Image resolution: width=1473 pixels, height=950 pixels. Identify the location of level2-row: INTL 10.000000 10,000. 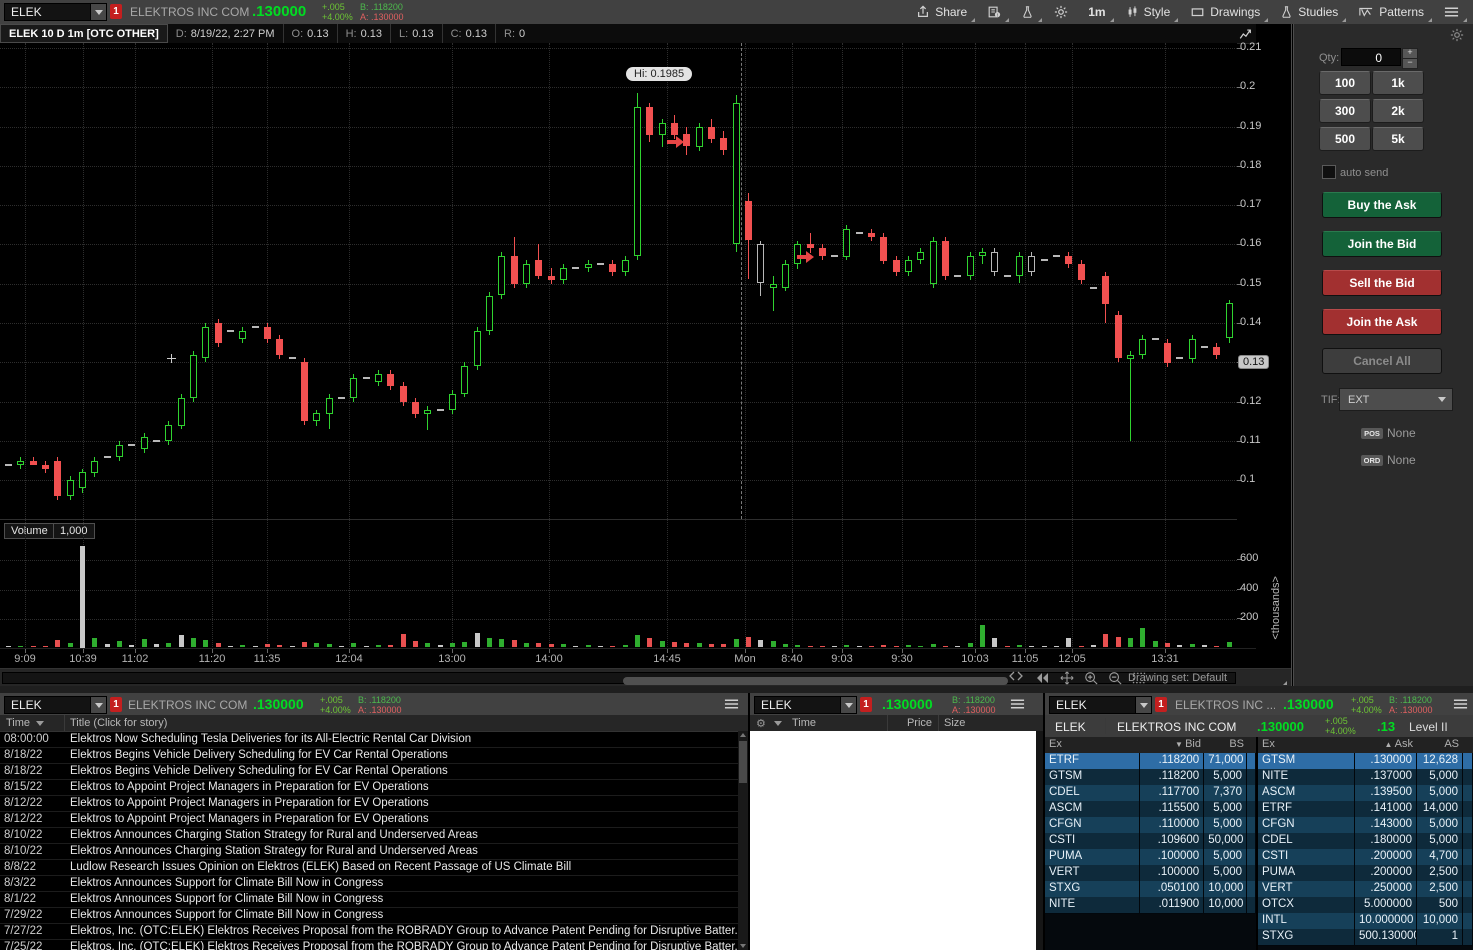
(1365, 921).